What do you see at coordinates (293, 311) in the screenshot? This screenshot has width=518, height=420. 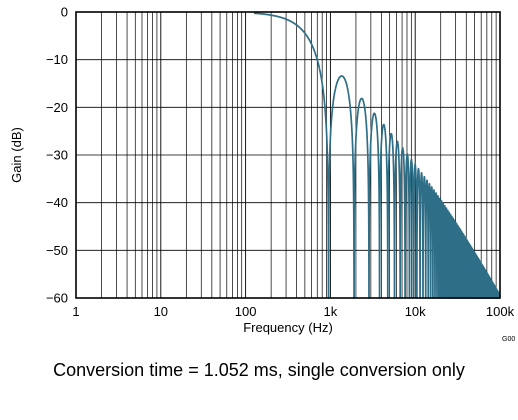 I see `x-axis-ticks: 1 10 100 1k 10k 100k` at bounding box center [293, 311].